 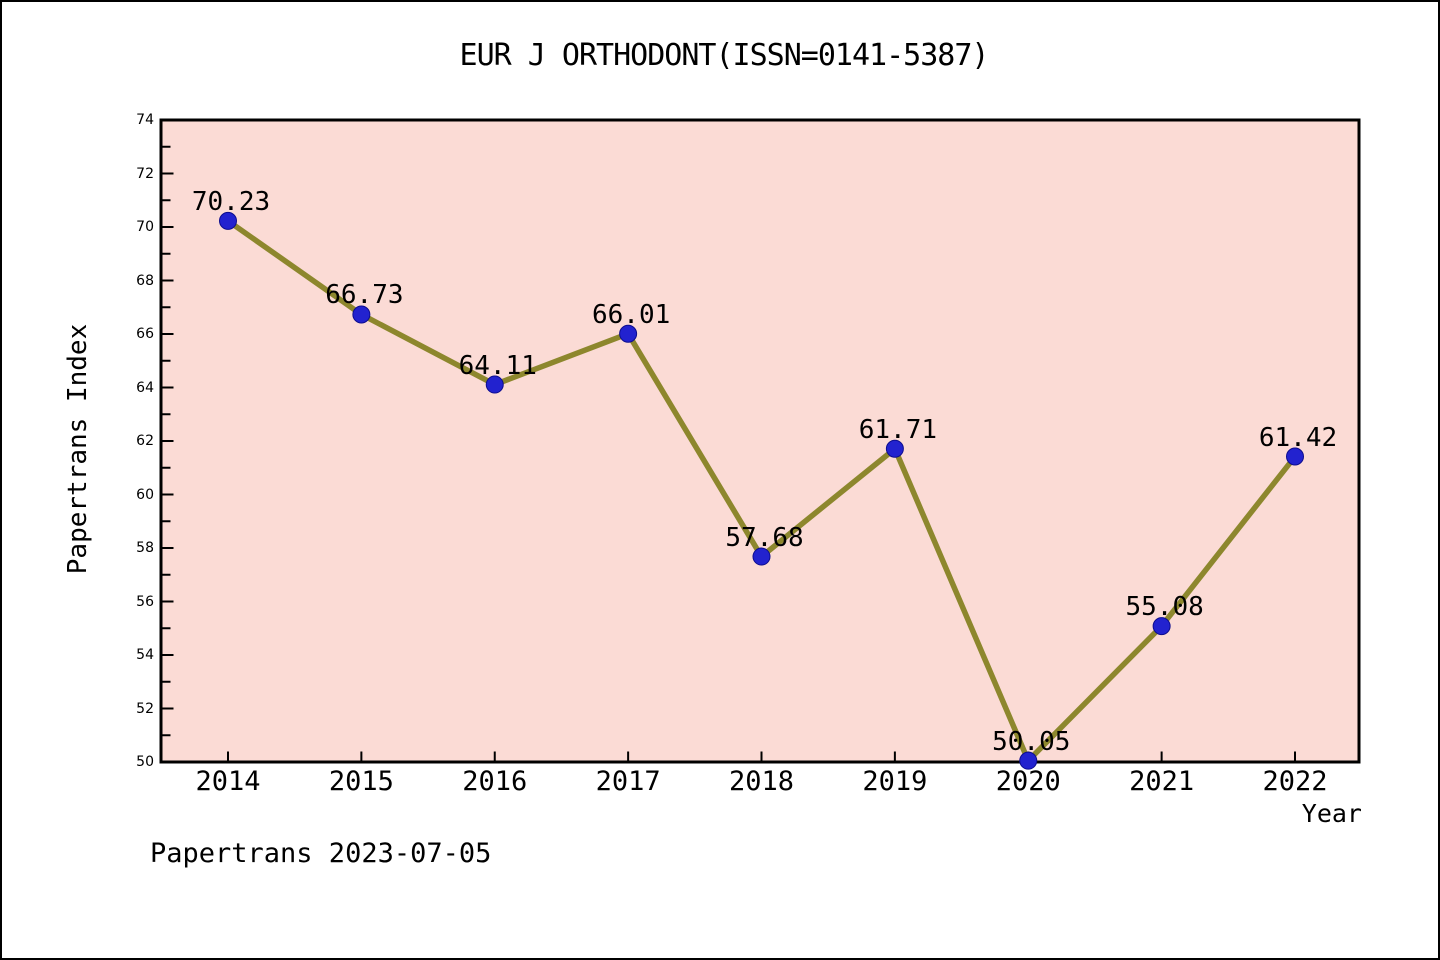 I want to click on data-point-label: 66.01, so click(x=631, y=314).